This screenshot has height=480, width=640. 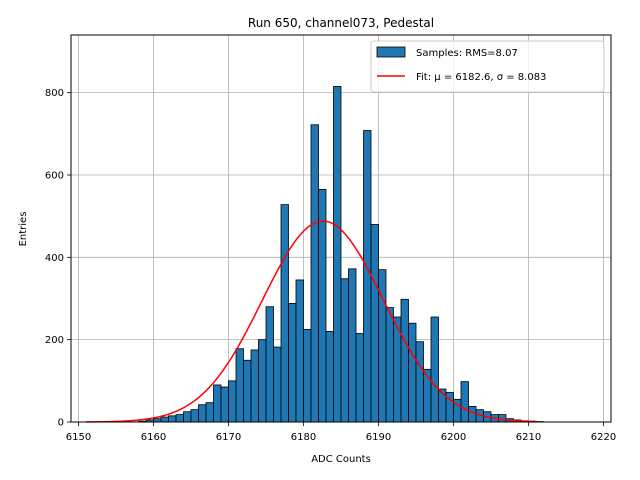 I want to click on x-tick-label: 6170, so click(x=228, y=437).